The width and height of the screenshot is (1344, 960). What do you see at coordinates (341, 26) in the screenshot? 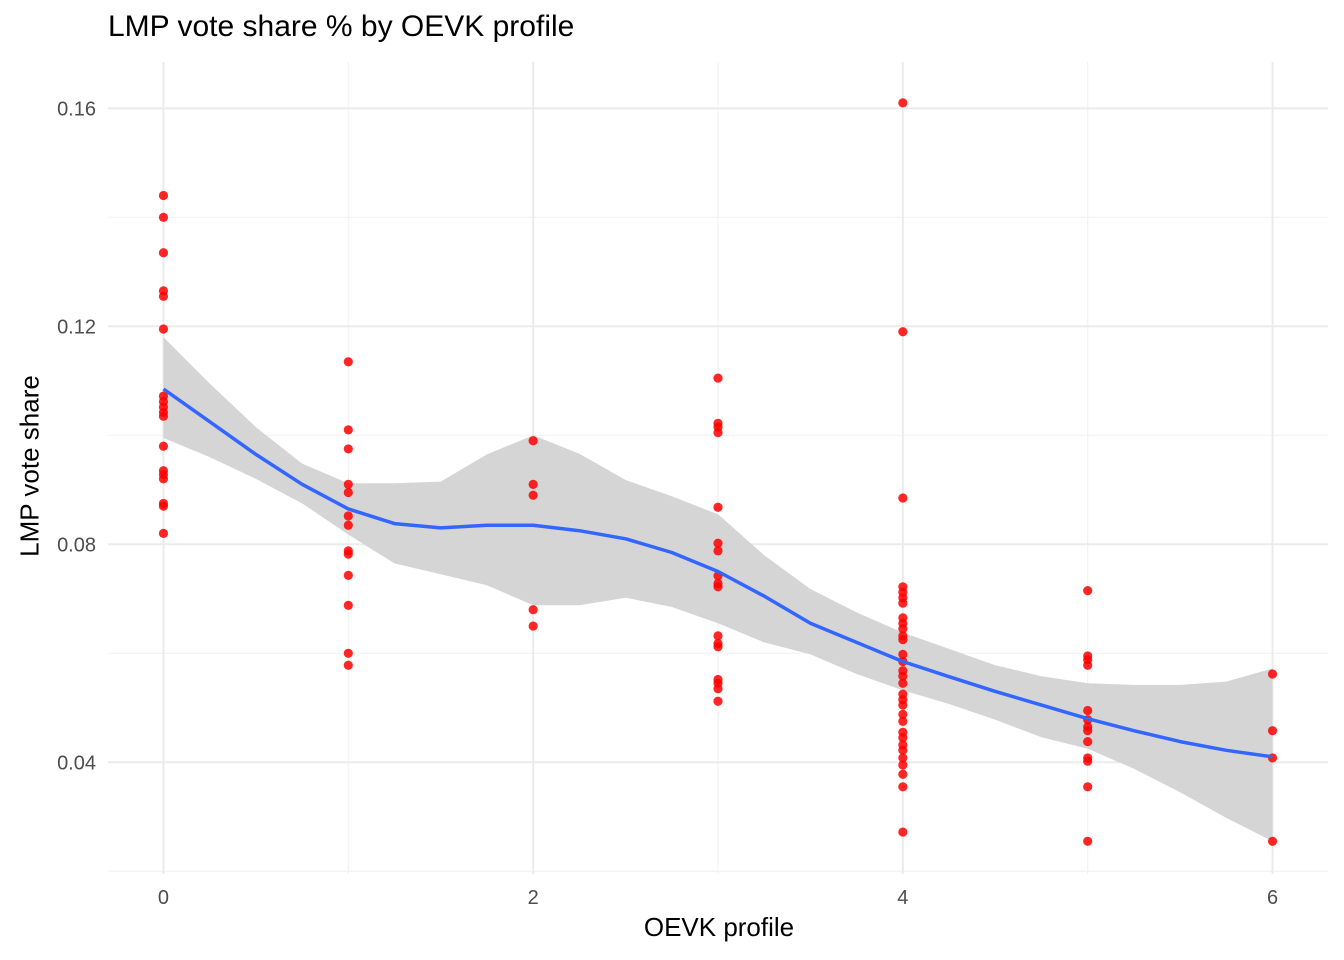
I see `chart-title: LMP vote share % by OEVK profile` at bounding box center [341, 26].